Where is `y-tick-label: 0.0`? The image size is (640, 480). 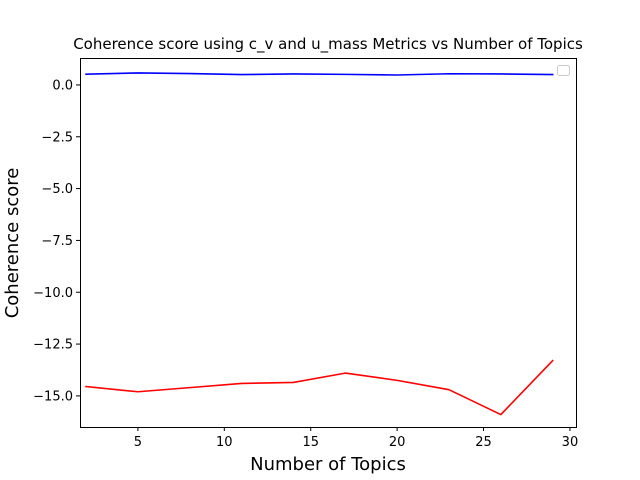 y-tick-label: 0.0 is located at coordinates (62, 85).